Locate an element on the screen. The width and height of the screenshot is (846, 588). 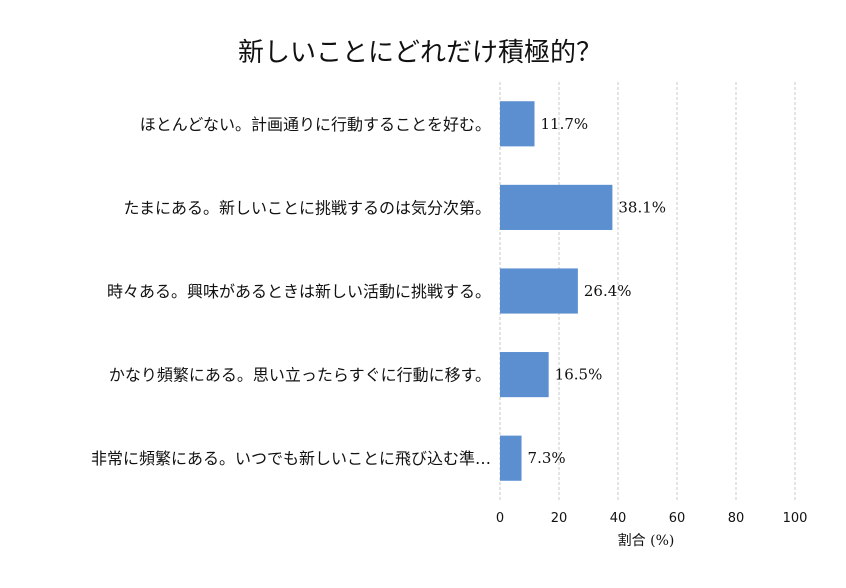
x-tick-label-0: 0 is located at coordinates (500, 518).